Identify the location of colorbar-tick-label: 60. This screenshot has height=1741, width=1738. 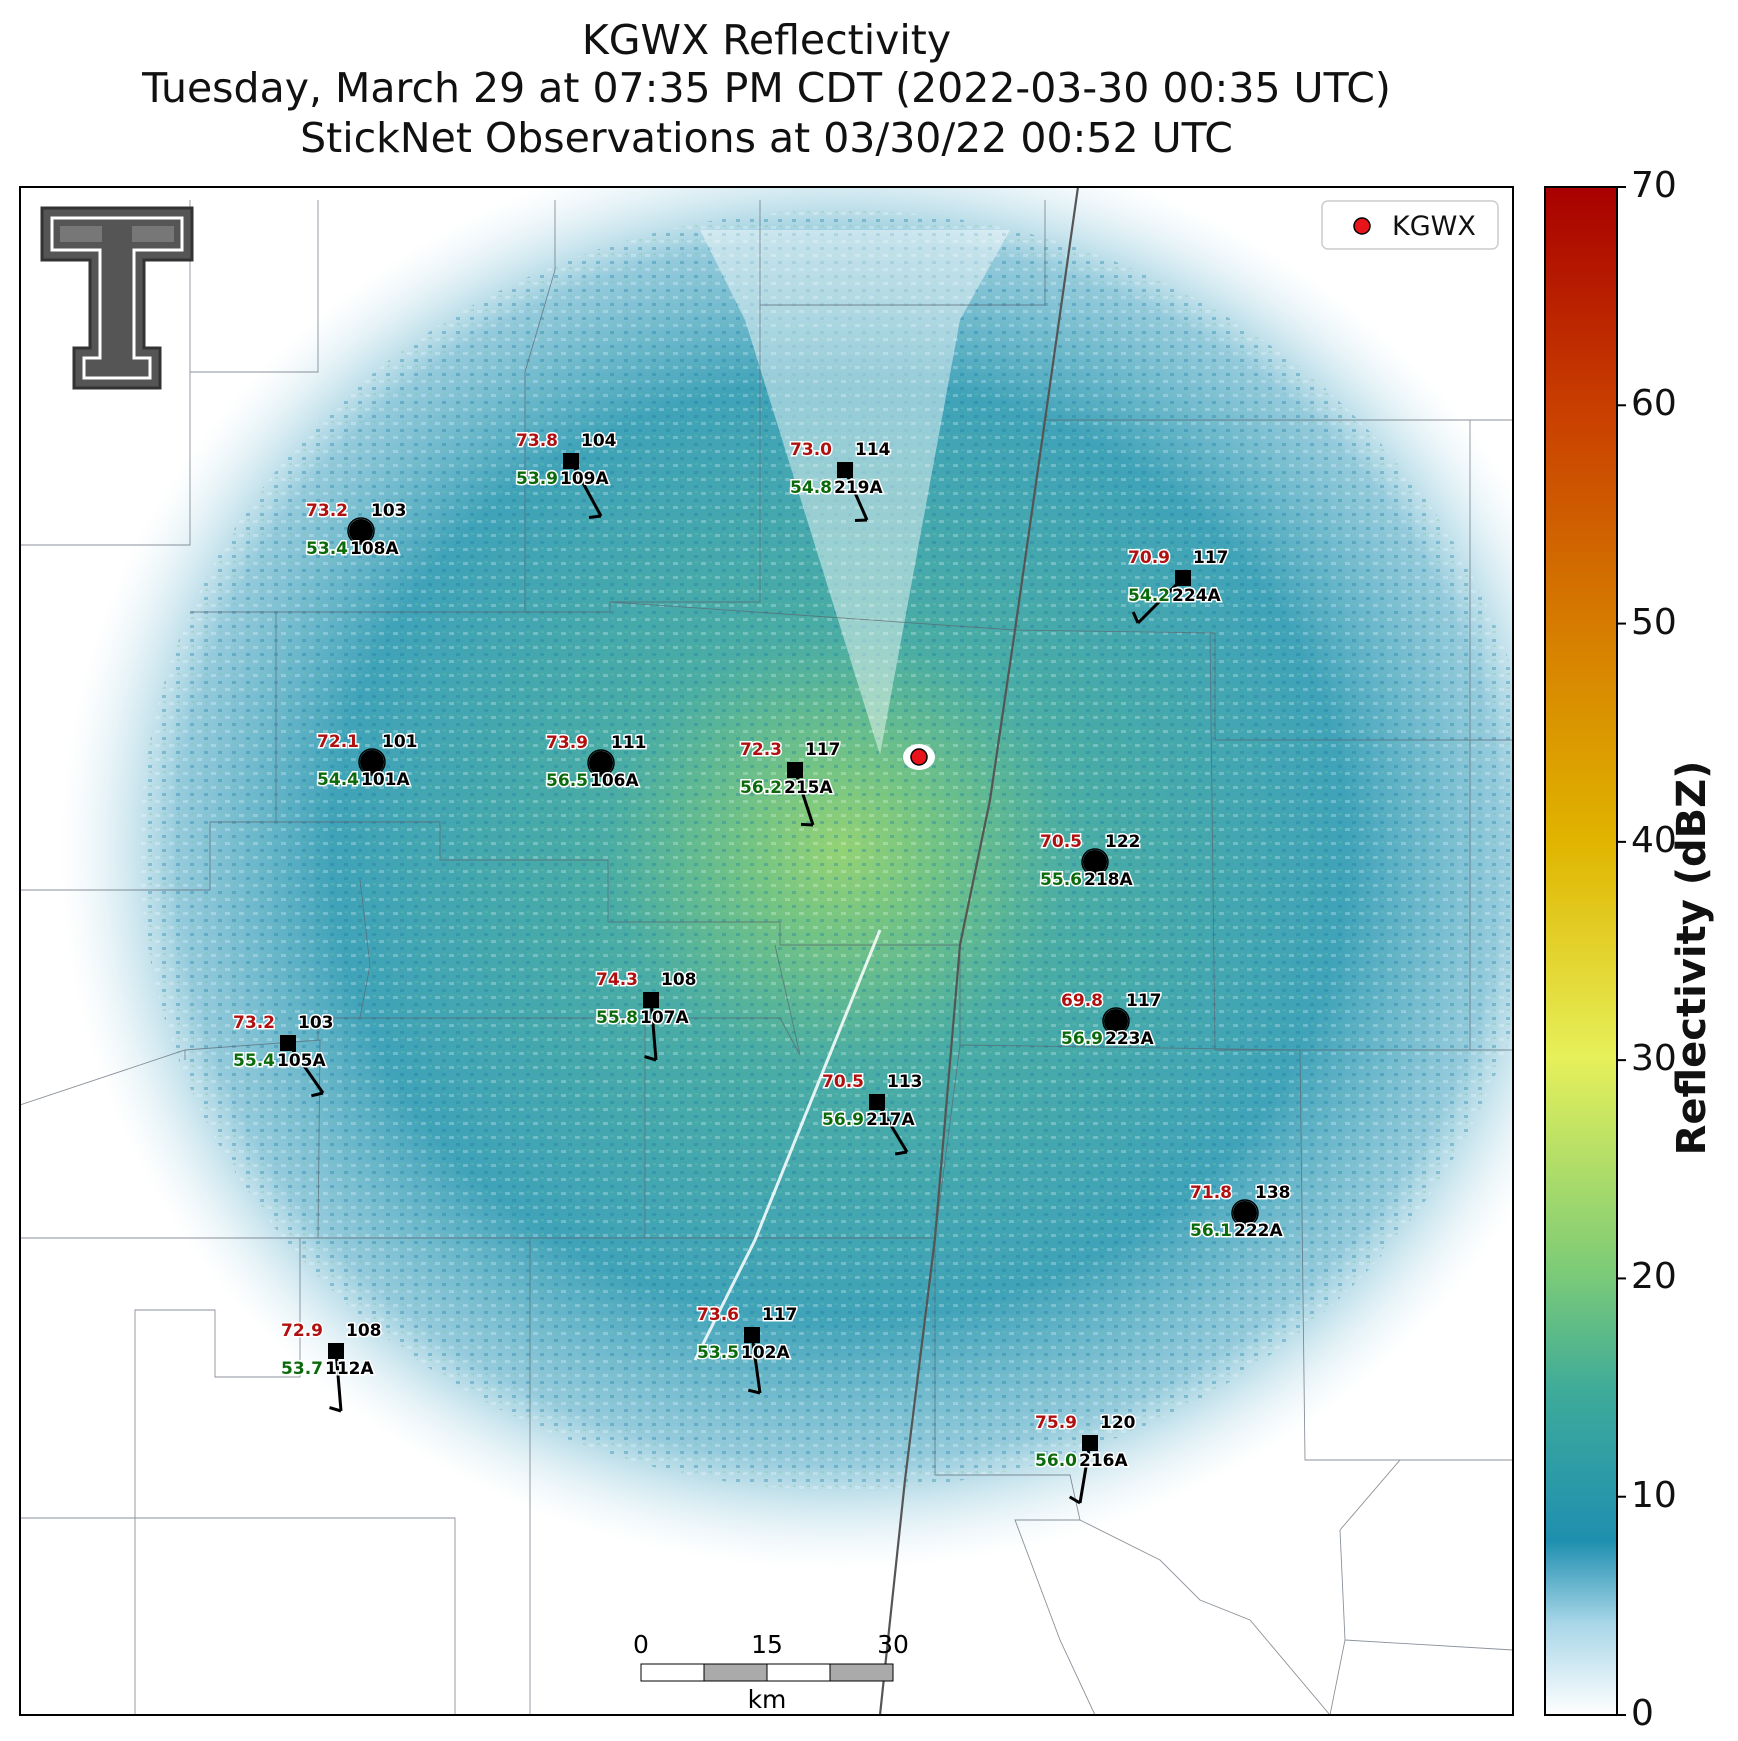
(1654, 404).